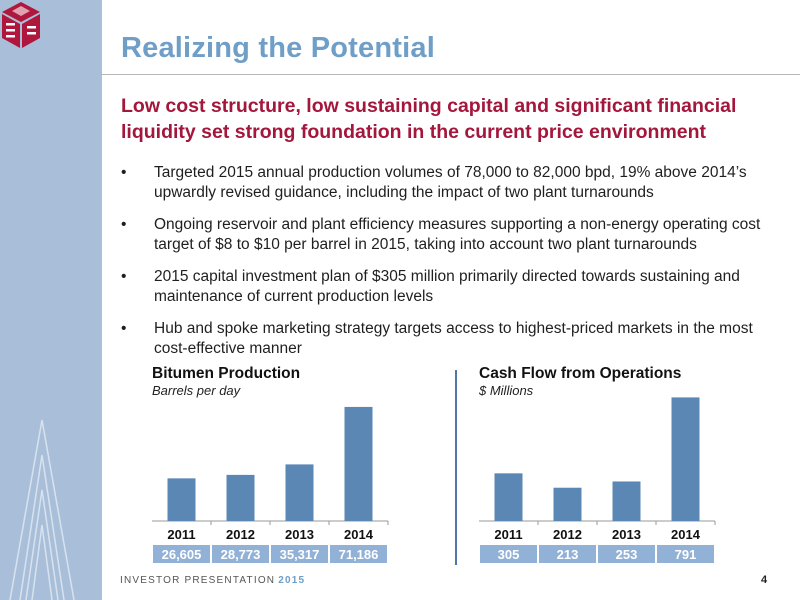 The width and height of the screenshot is (800, 600). What do you see at coordinates (278, 48) in the screenshot?
I see `page-title: Realizing the Potential` at bounding box center [278, 48].